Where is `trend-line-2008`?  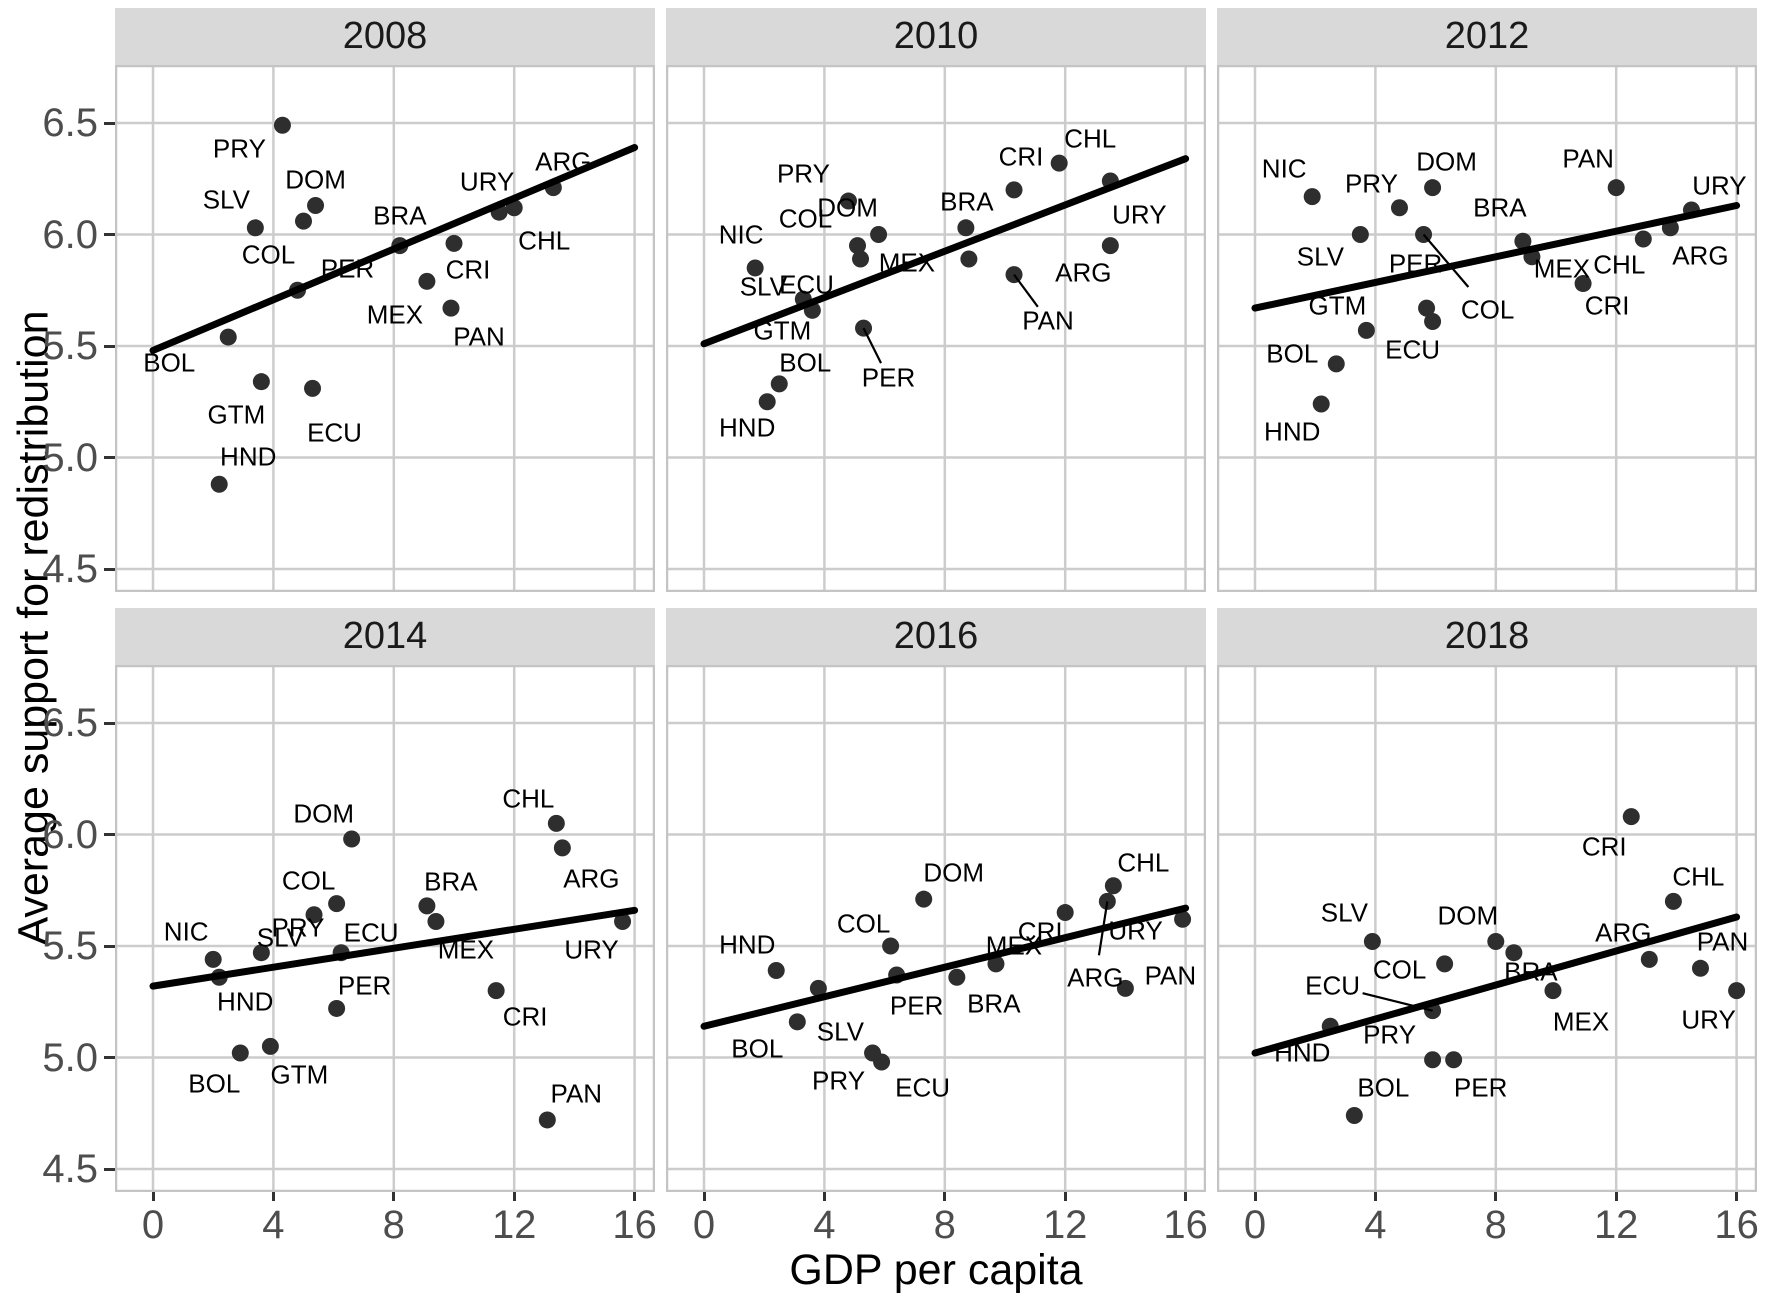 trend-line-2008 is located at coordinates (394, 249).